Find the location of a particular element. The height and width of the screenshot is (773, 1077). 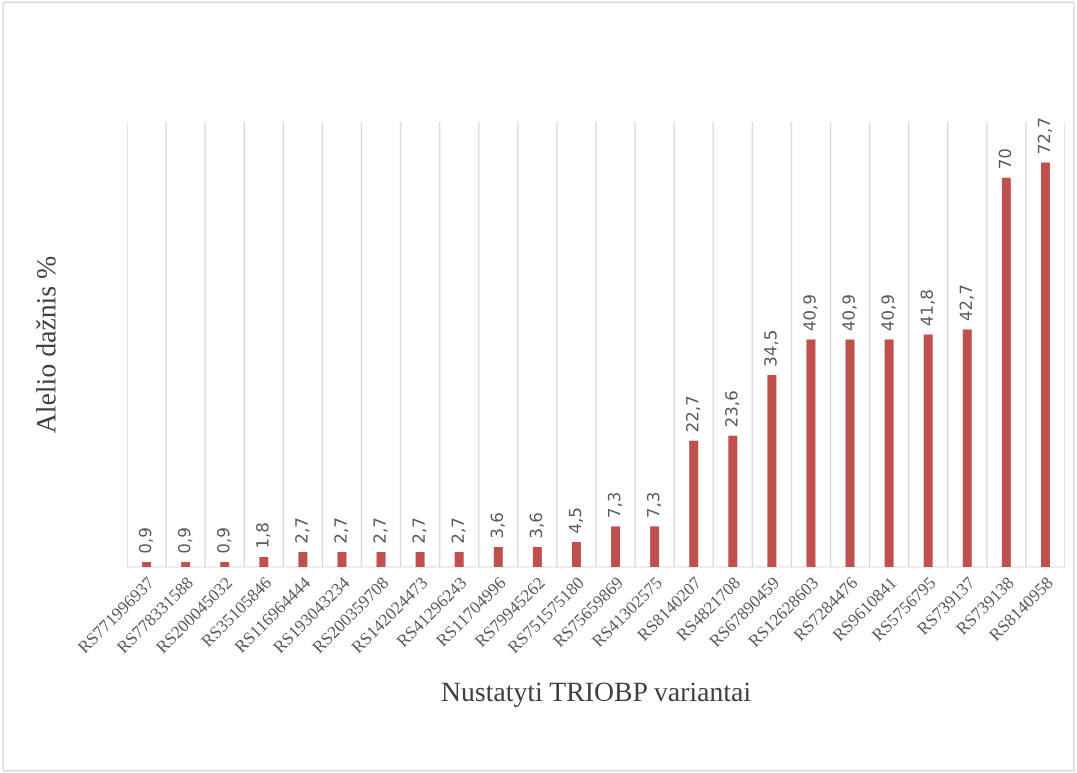

data-label: 1,8 is located at coordinates (263, 535).